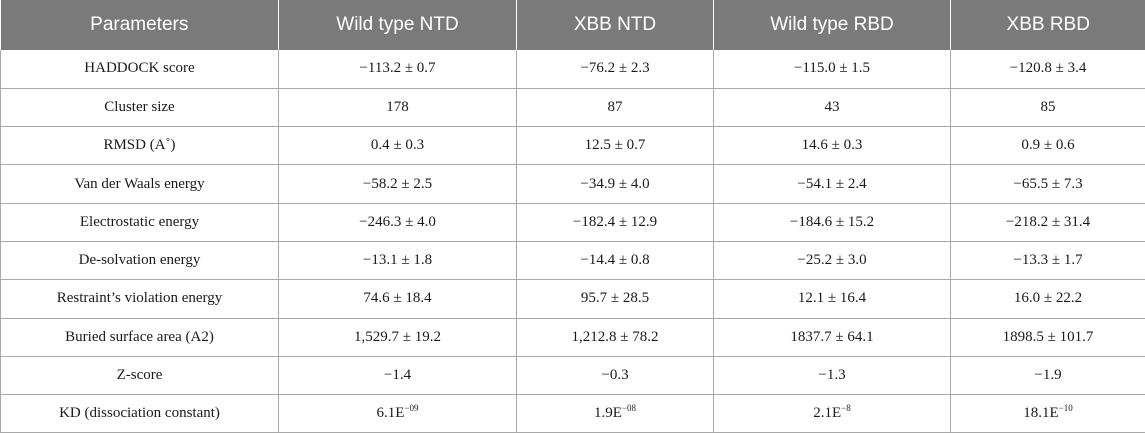 The image size is (1145, 433). Describe the element at coordinates (832, 146) in the screenshot. I see `table-cell: 14.6 ± 0.3` at that location.